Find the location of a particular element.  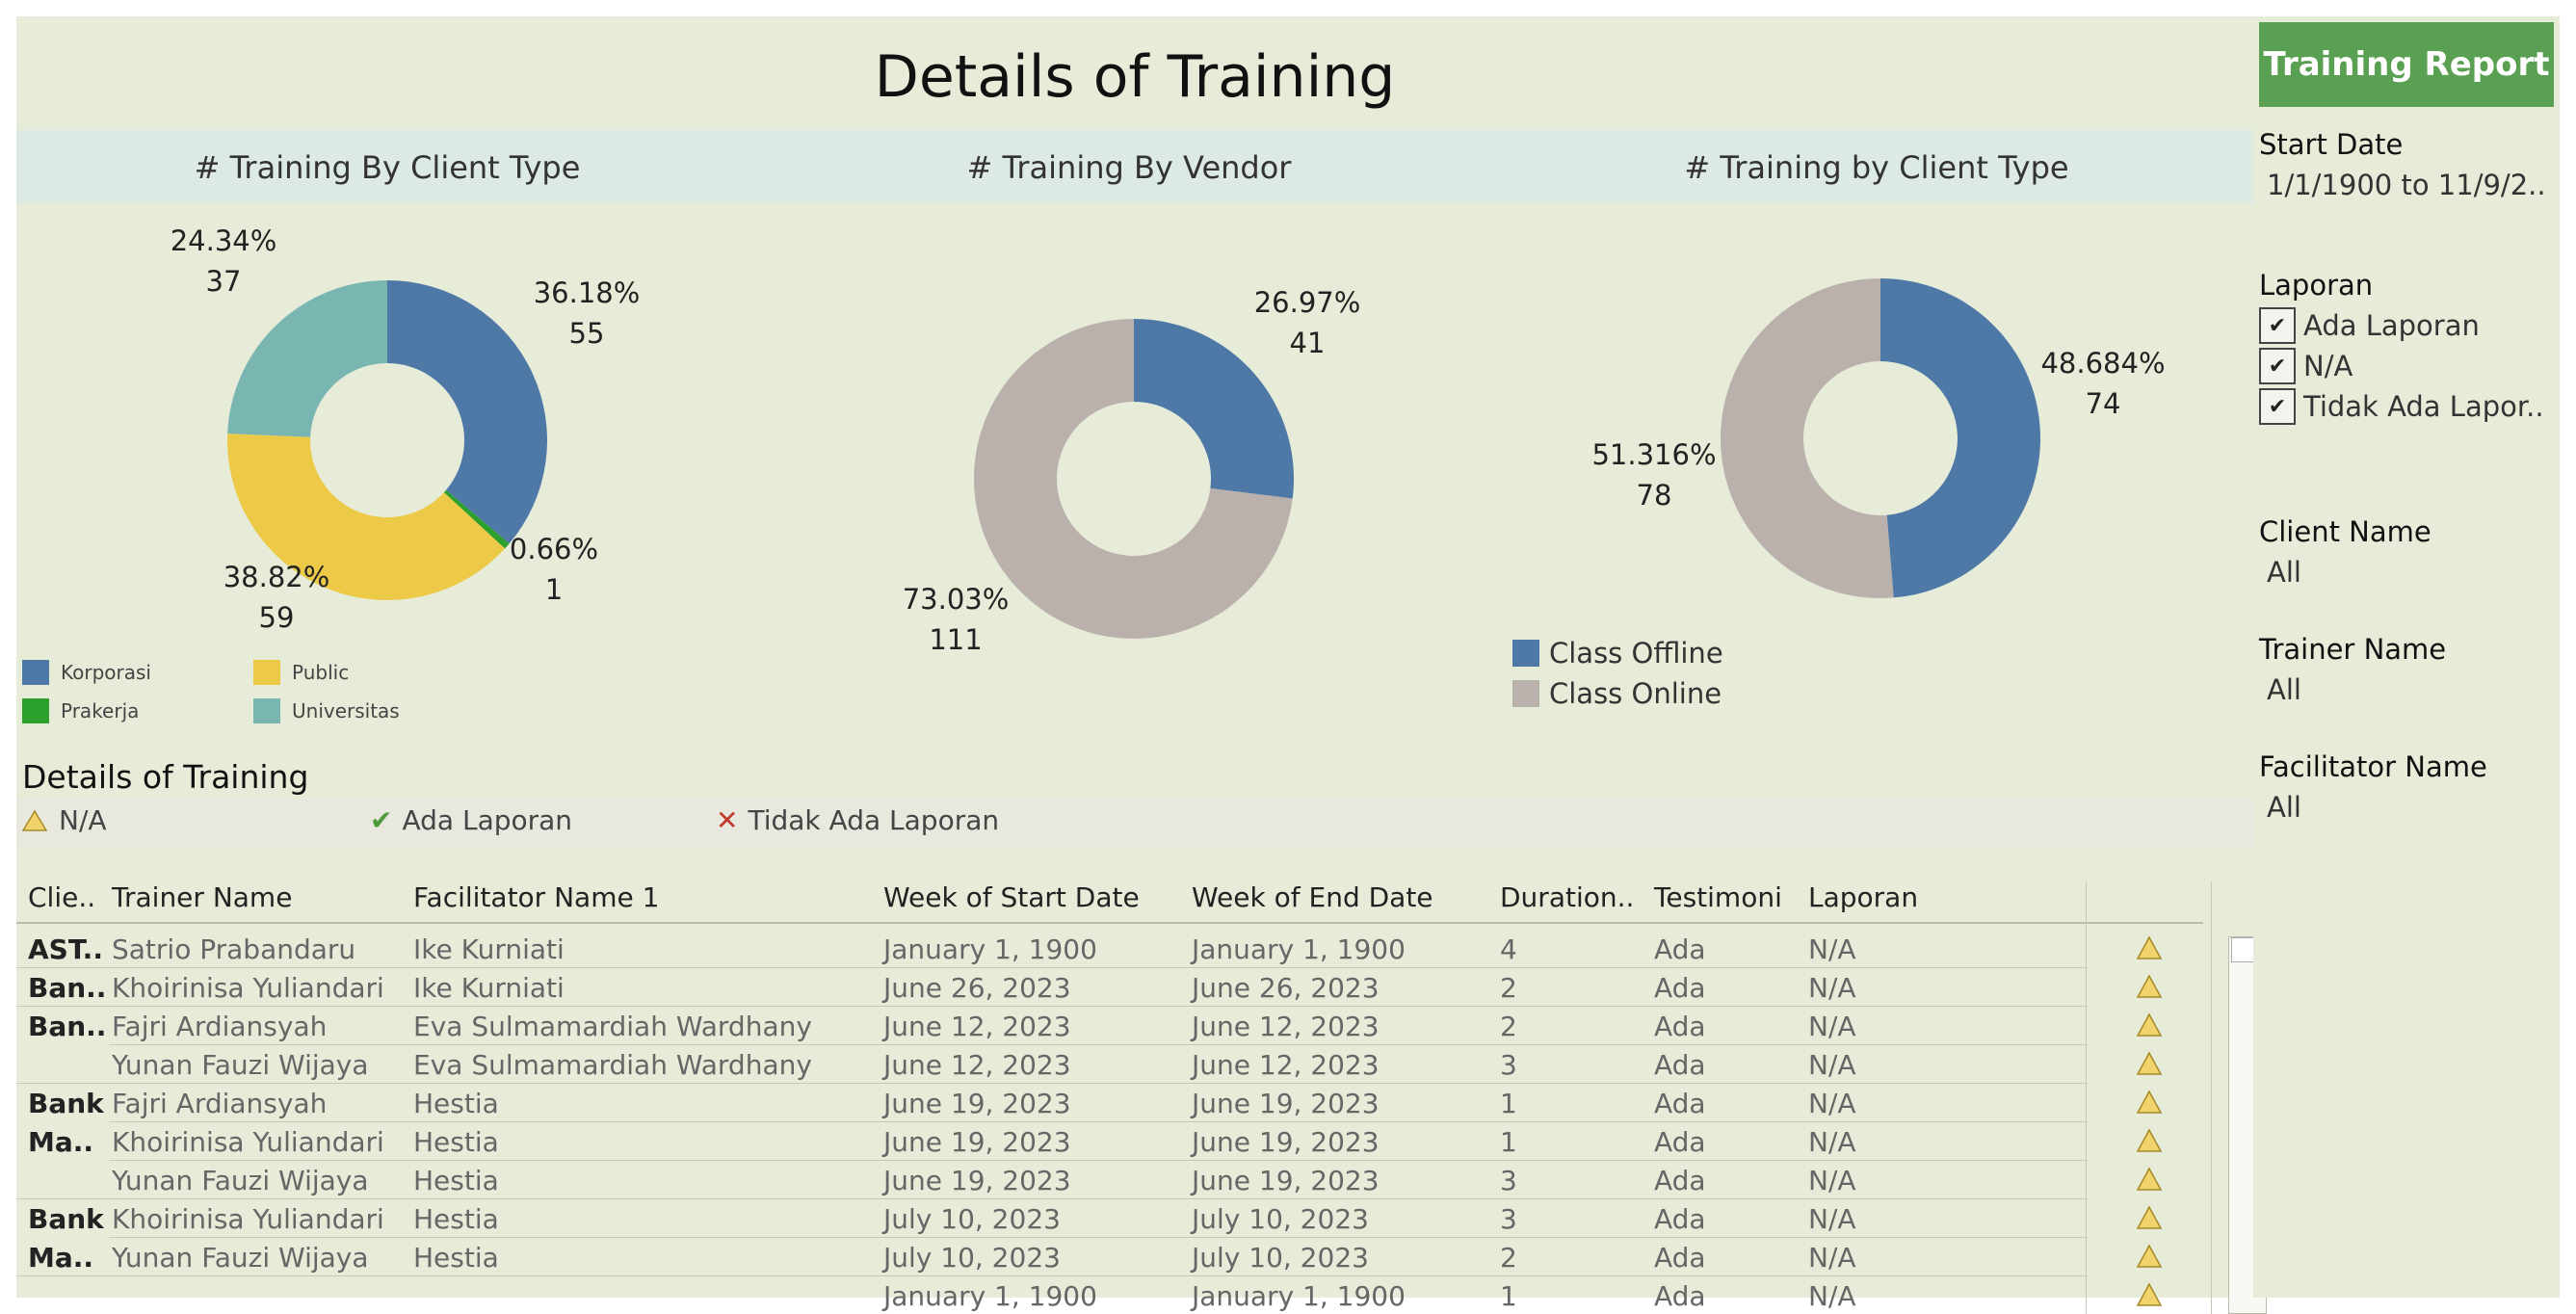

legend-item-class-online: Class Online is located at coordinates (1617, 693).